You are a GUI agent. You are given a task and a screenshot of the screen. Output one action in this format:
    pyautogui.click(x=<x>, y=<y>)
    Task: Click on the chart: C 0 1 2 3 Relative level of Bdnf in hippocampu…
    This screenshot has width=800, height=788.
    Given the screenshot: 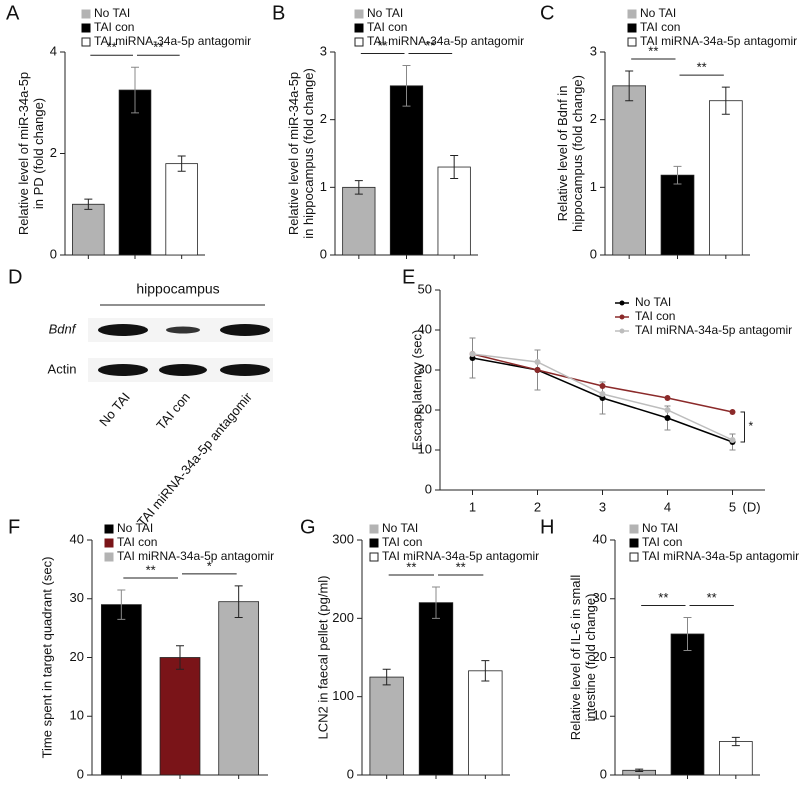 What is the action you would take?
    pyautogui.click(x=668, y=131)
    